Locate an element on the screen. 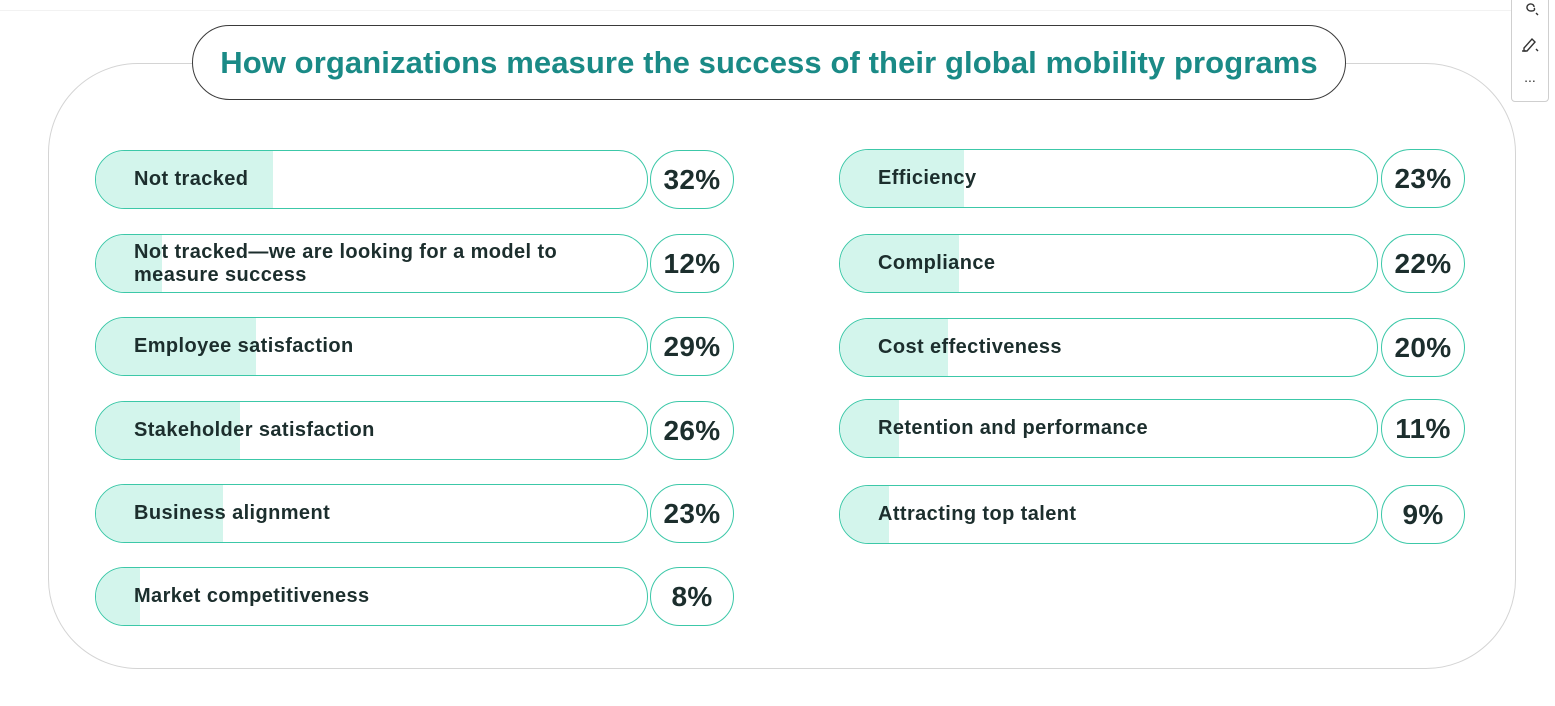 Image resolution: width=1555 pixels, height=706 pixels. bar-2: Employee satisfaction is located at coordinates (371, 346).